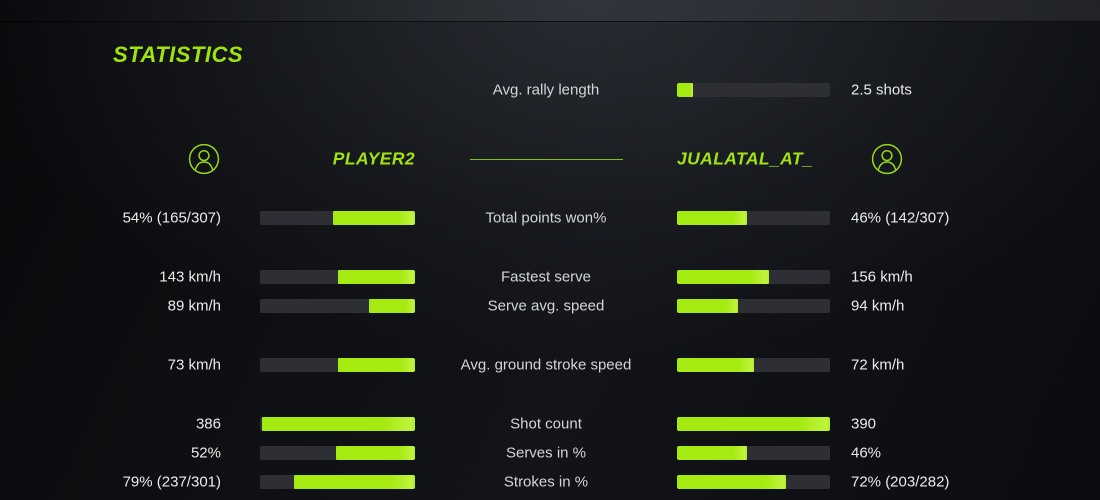 This screenshot has height=500, width=1100. What do you see at coordinates (546, 218) in the screenshot?
I see `stat-label: Total points won%` at bounding box center [546, 218].